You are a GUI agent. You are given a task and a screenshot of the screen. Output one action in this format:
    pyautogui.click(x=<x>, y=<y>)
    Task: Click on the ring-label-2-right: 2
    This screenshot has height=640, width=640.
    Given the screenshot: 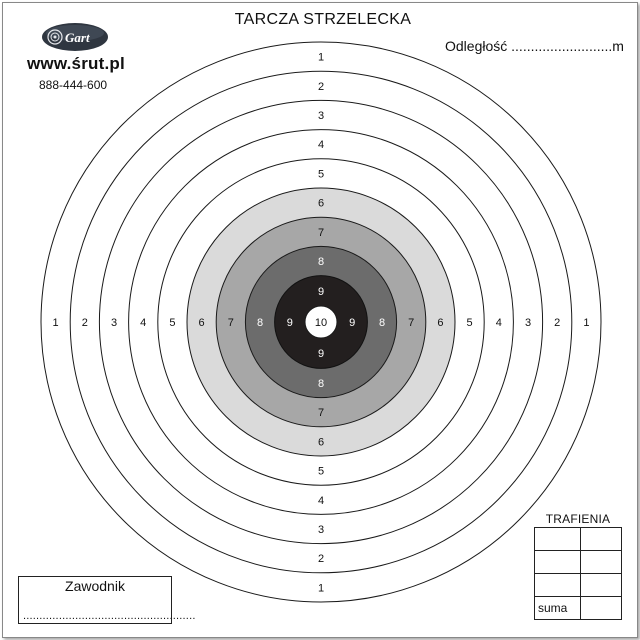 What is the action you would take?
    pyautogui.click(x=557, y=323)
    